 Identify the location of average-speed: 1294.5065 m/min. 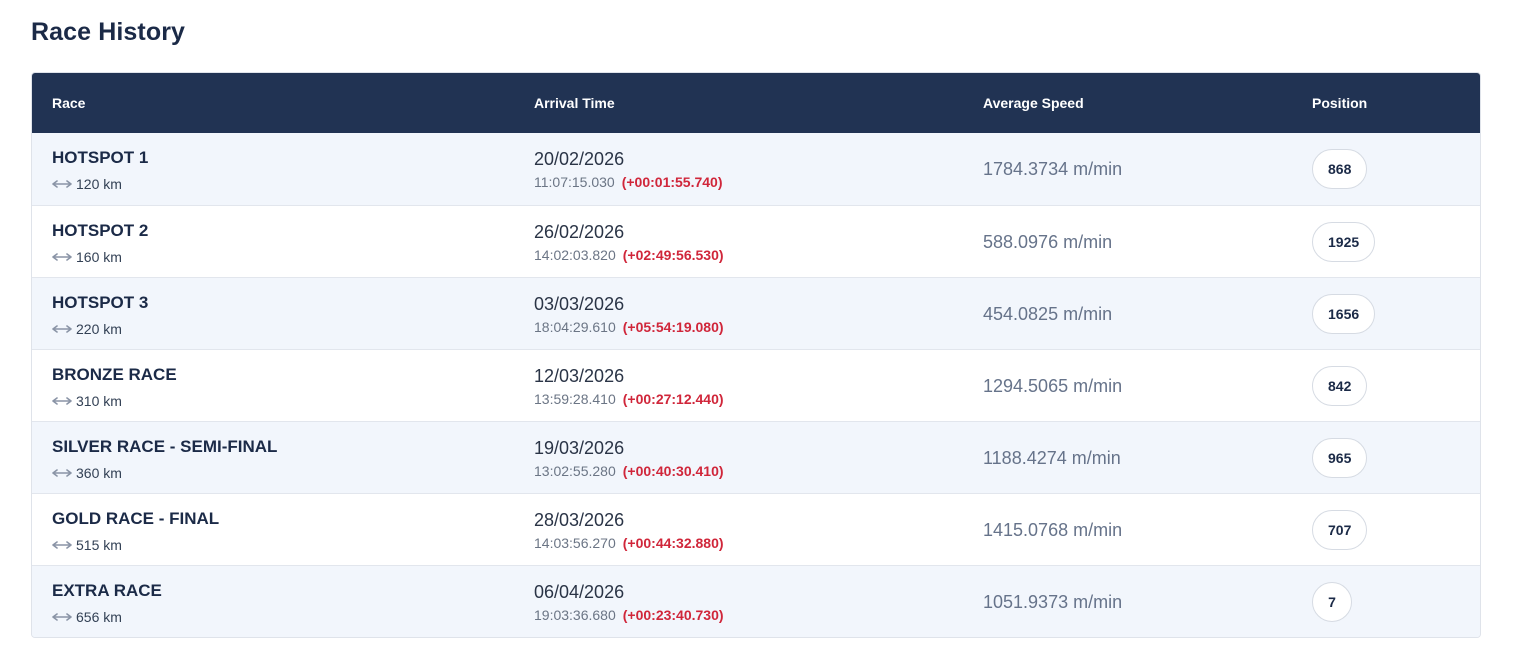
(1053, 386).